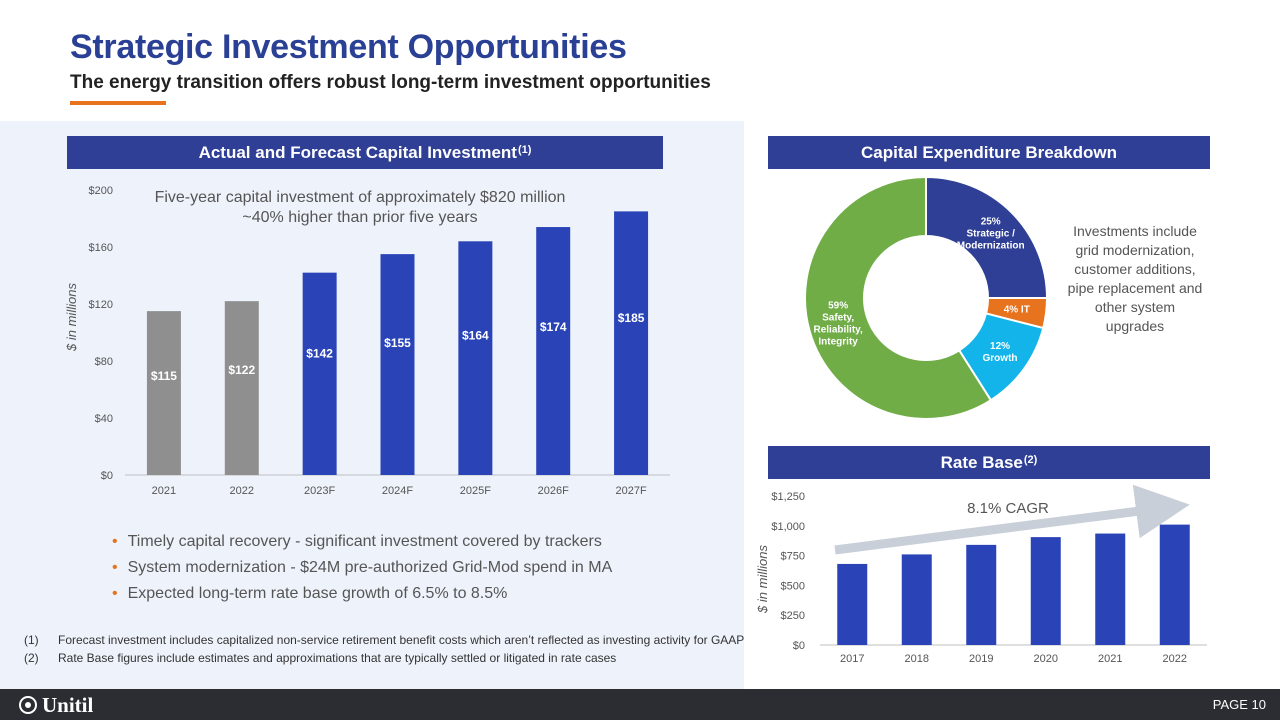 Image resolution: width=1280 pixels, height=720 pixels. I want to click on rate-base-x-tick-label: 2020, so click(1046, 659).